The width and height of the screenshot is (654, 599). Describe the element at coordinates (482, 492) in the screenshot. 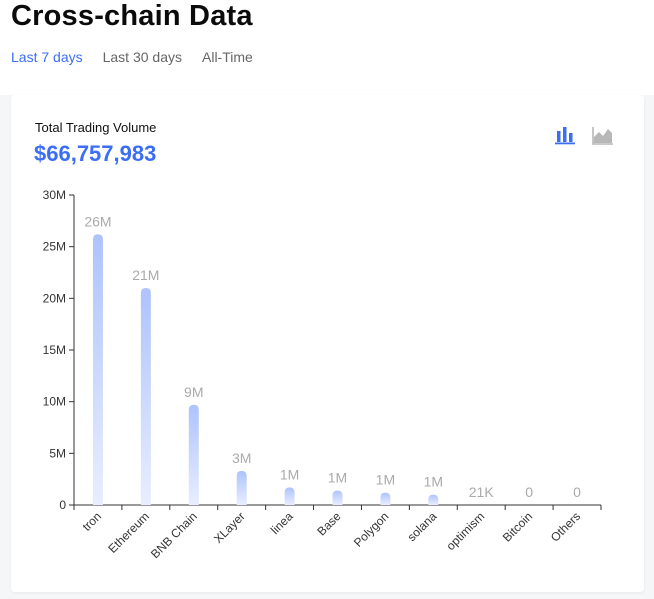

I see `data-label: 21K` at that location.